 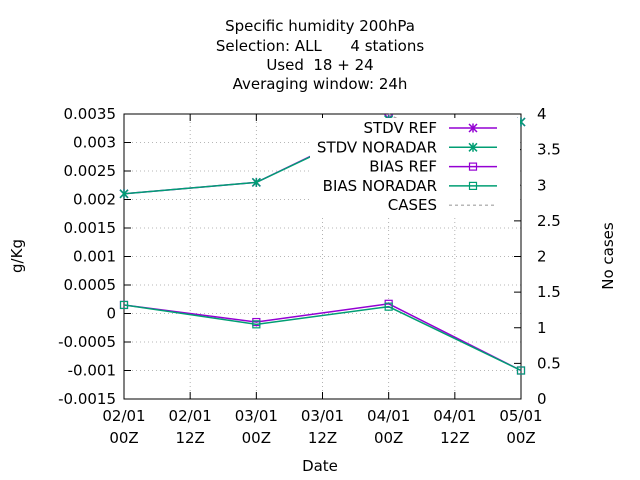 I want to click on title-line-2: Selection: ALL 4 stations, so click(x=320, y=46).